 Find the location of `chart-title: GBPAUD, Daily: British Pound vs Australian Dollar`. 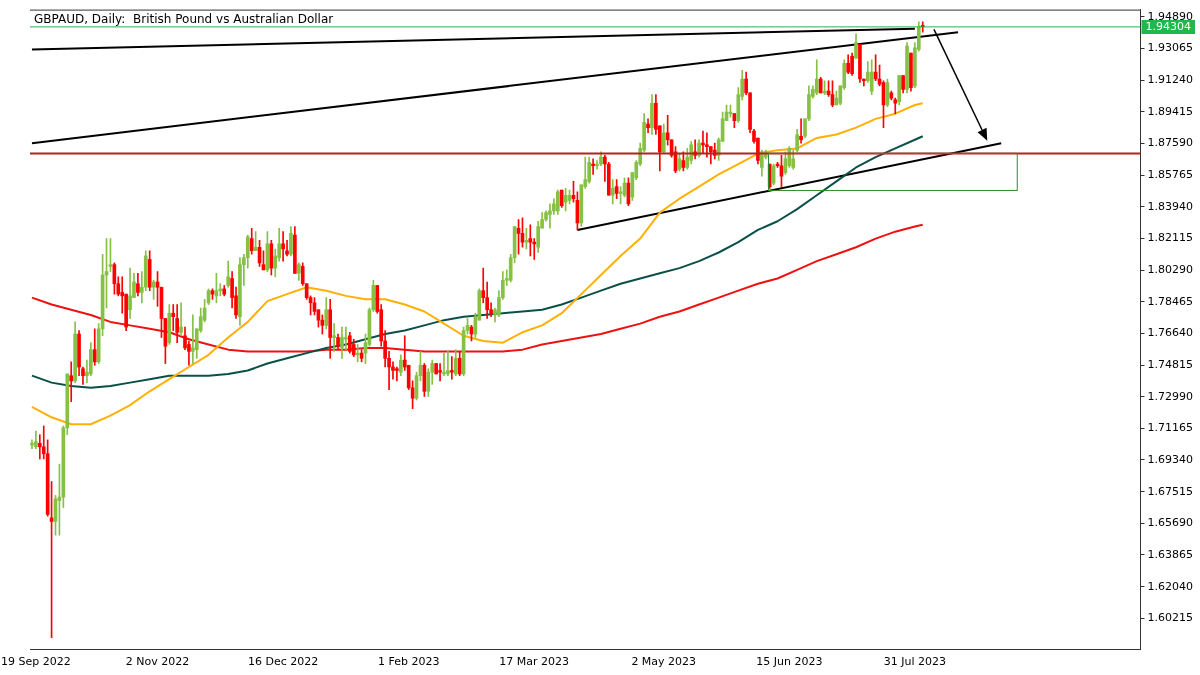

chart-title: GBPAUD, Daily: British Pound vs Australian Dollar is located at coordinates (184, 18).